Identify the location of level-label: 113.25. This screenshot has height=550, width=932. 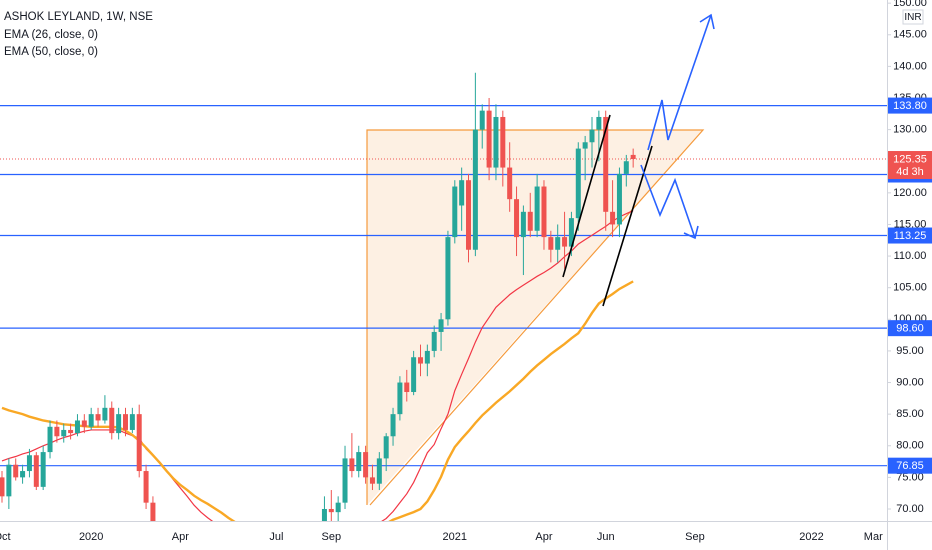
(910, 236).